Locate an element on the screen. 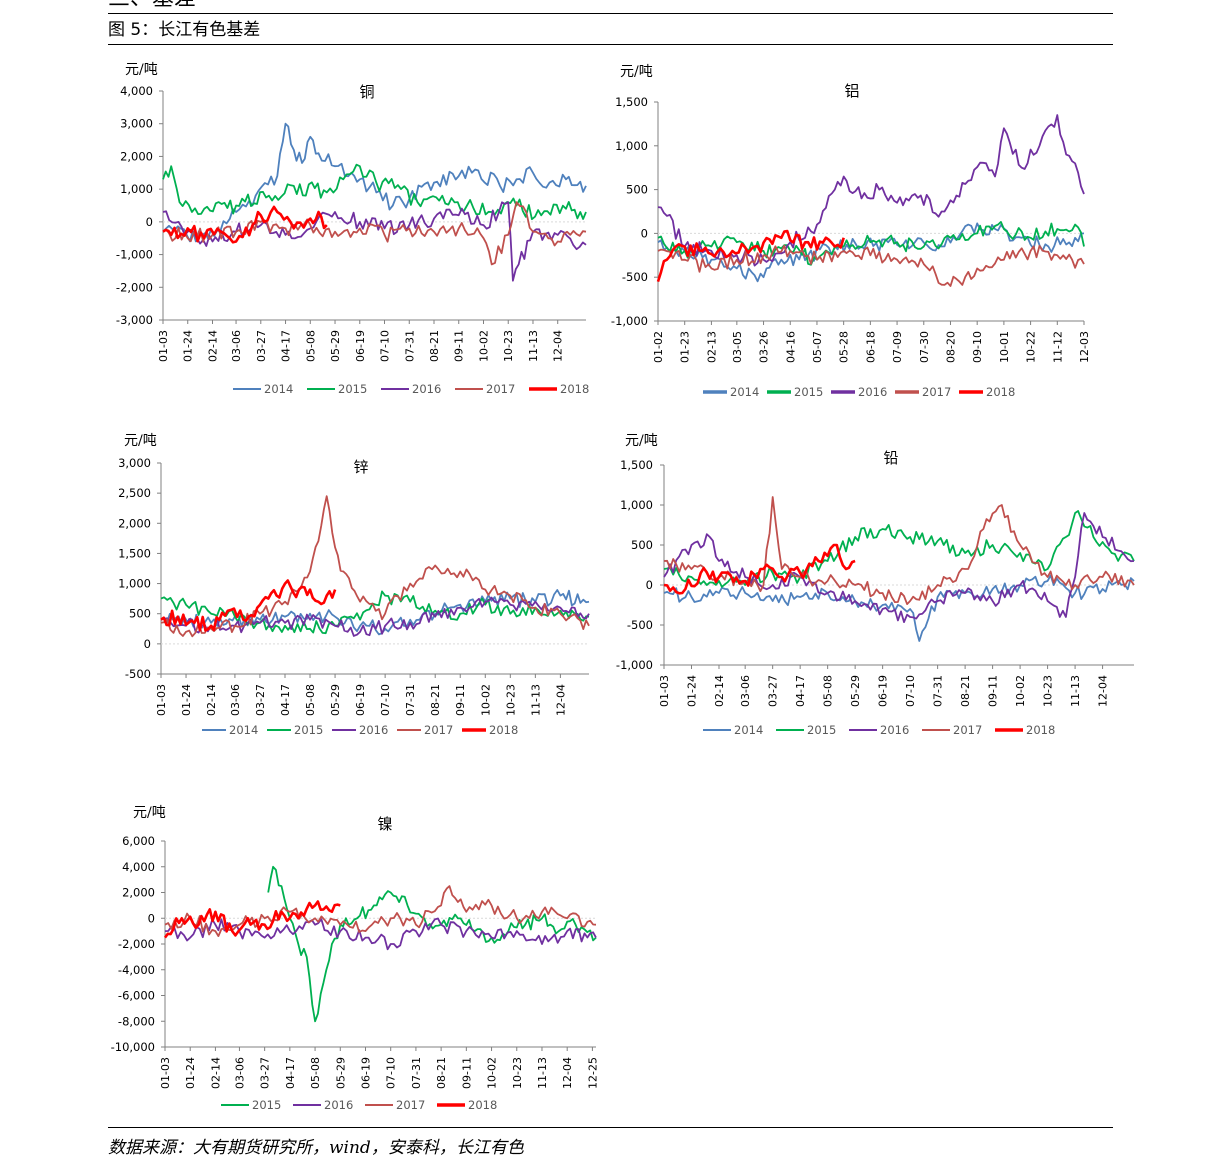  x-tick-label: 03-26 is located at coordinates (764, 347).